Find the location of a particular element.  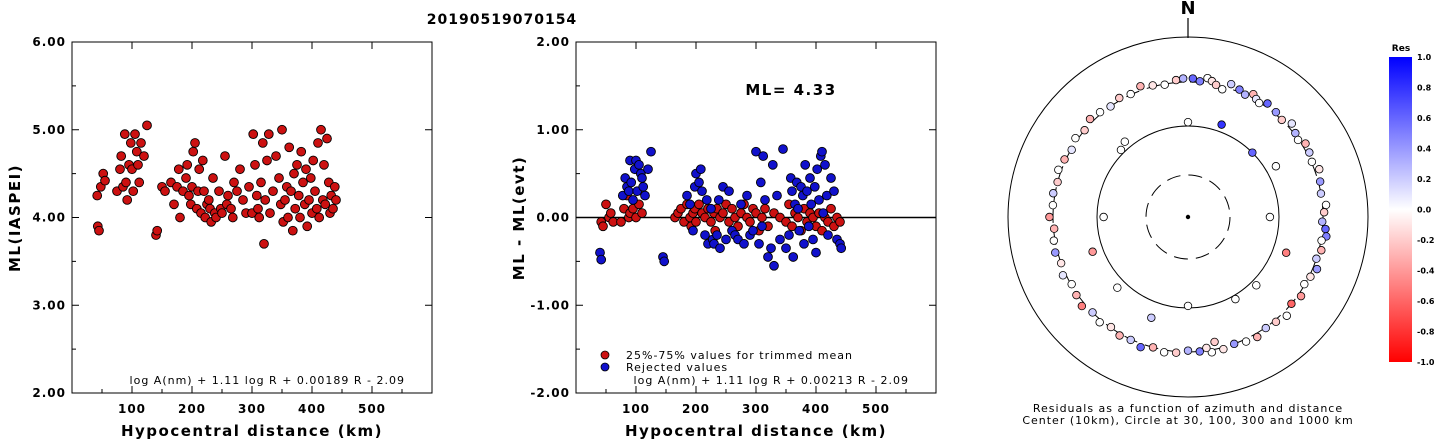

colorbar-tick-label: 0.2 is located at coordinates (1424, 179).